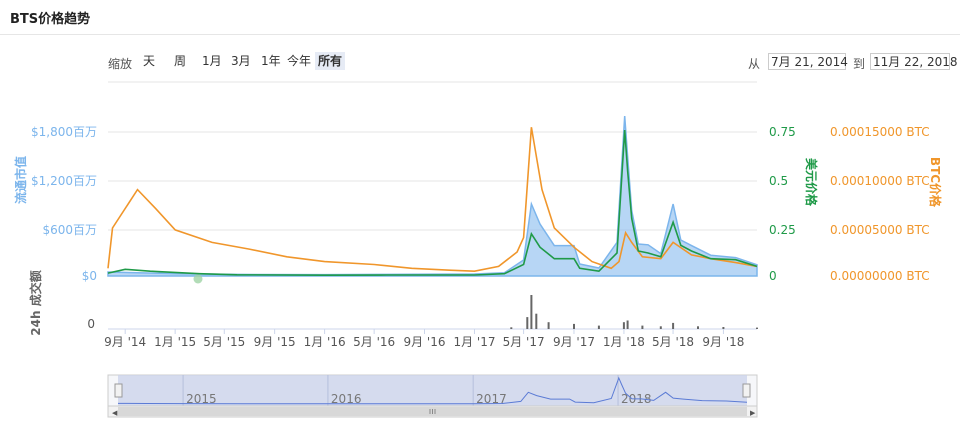 The height and width of the screenshot is (426, 960). I want to click on zoom-button-ytd: 今年, so click(299, 61).